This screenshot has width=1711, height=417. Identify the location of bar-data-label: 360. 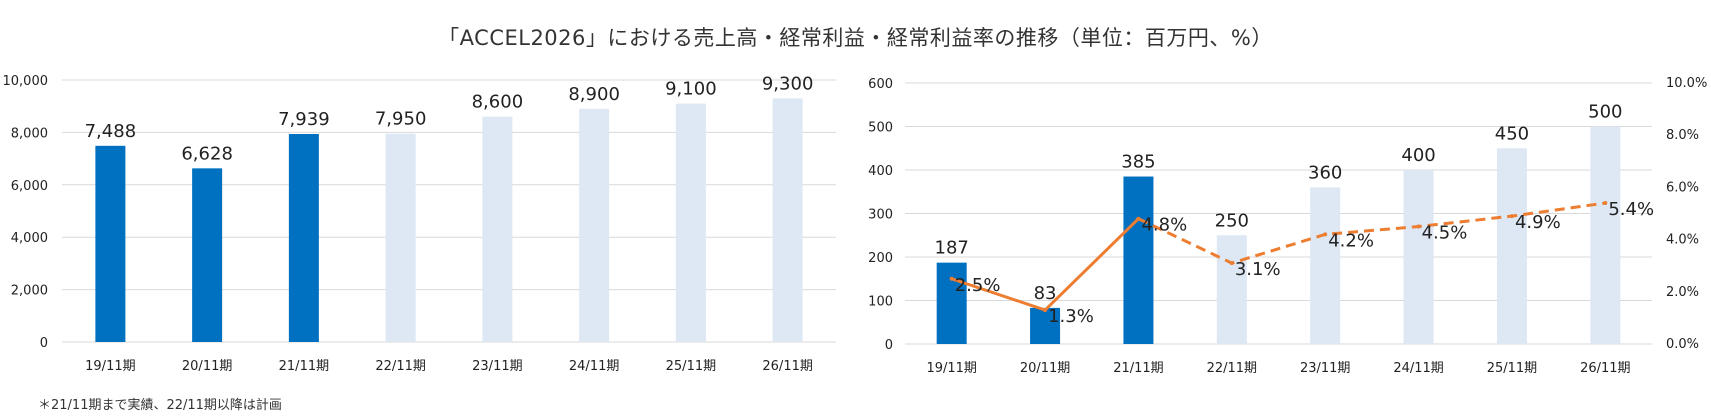
(1325, 172).